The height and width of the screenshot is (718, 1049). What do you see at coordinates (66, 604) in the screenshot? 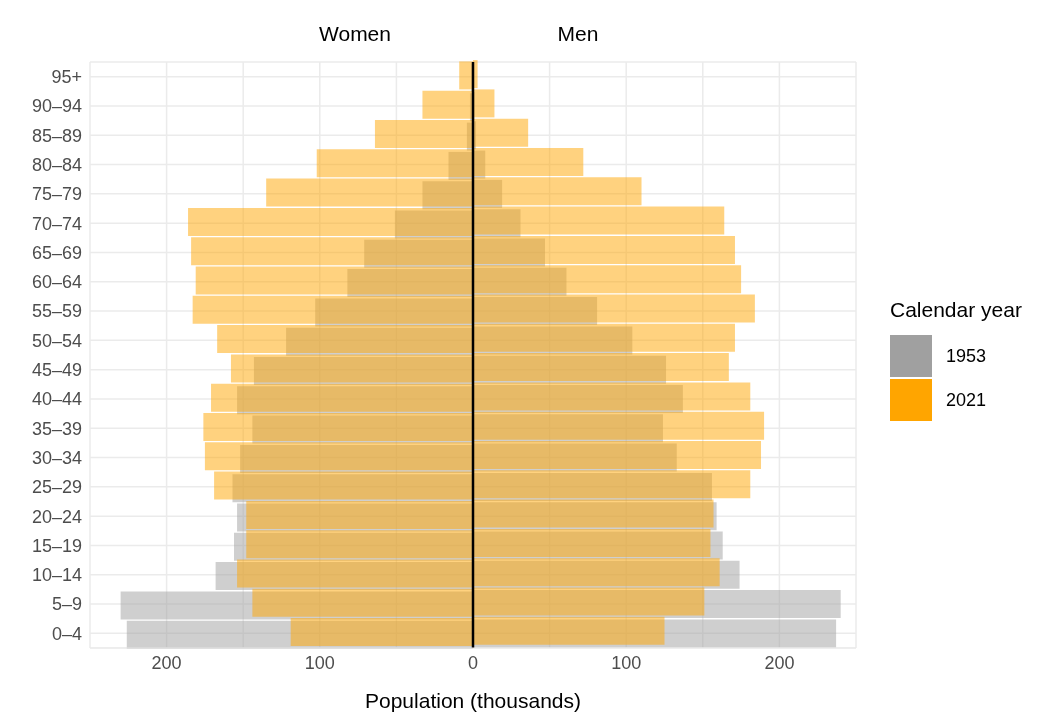
I see `y-tick-label: 5–9` at bounding box center [66, 604].